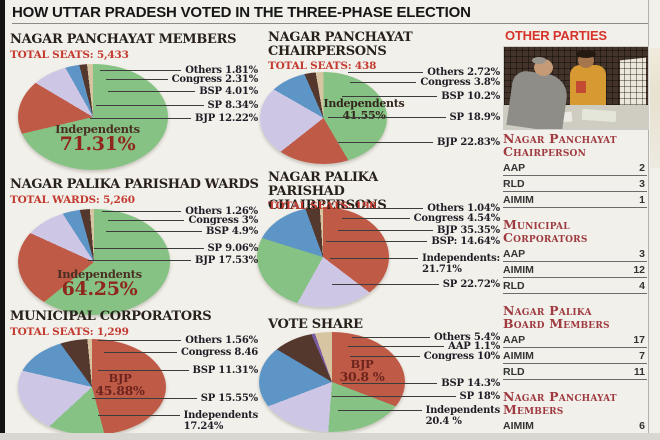 The width and height of the screenshot is (660, 440). Describe the element at coordinates (599, 115) in the screenshot. I see `photo-paper` at that location.